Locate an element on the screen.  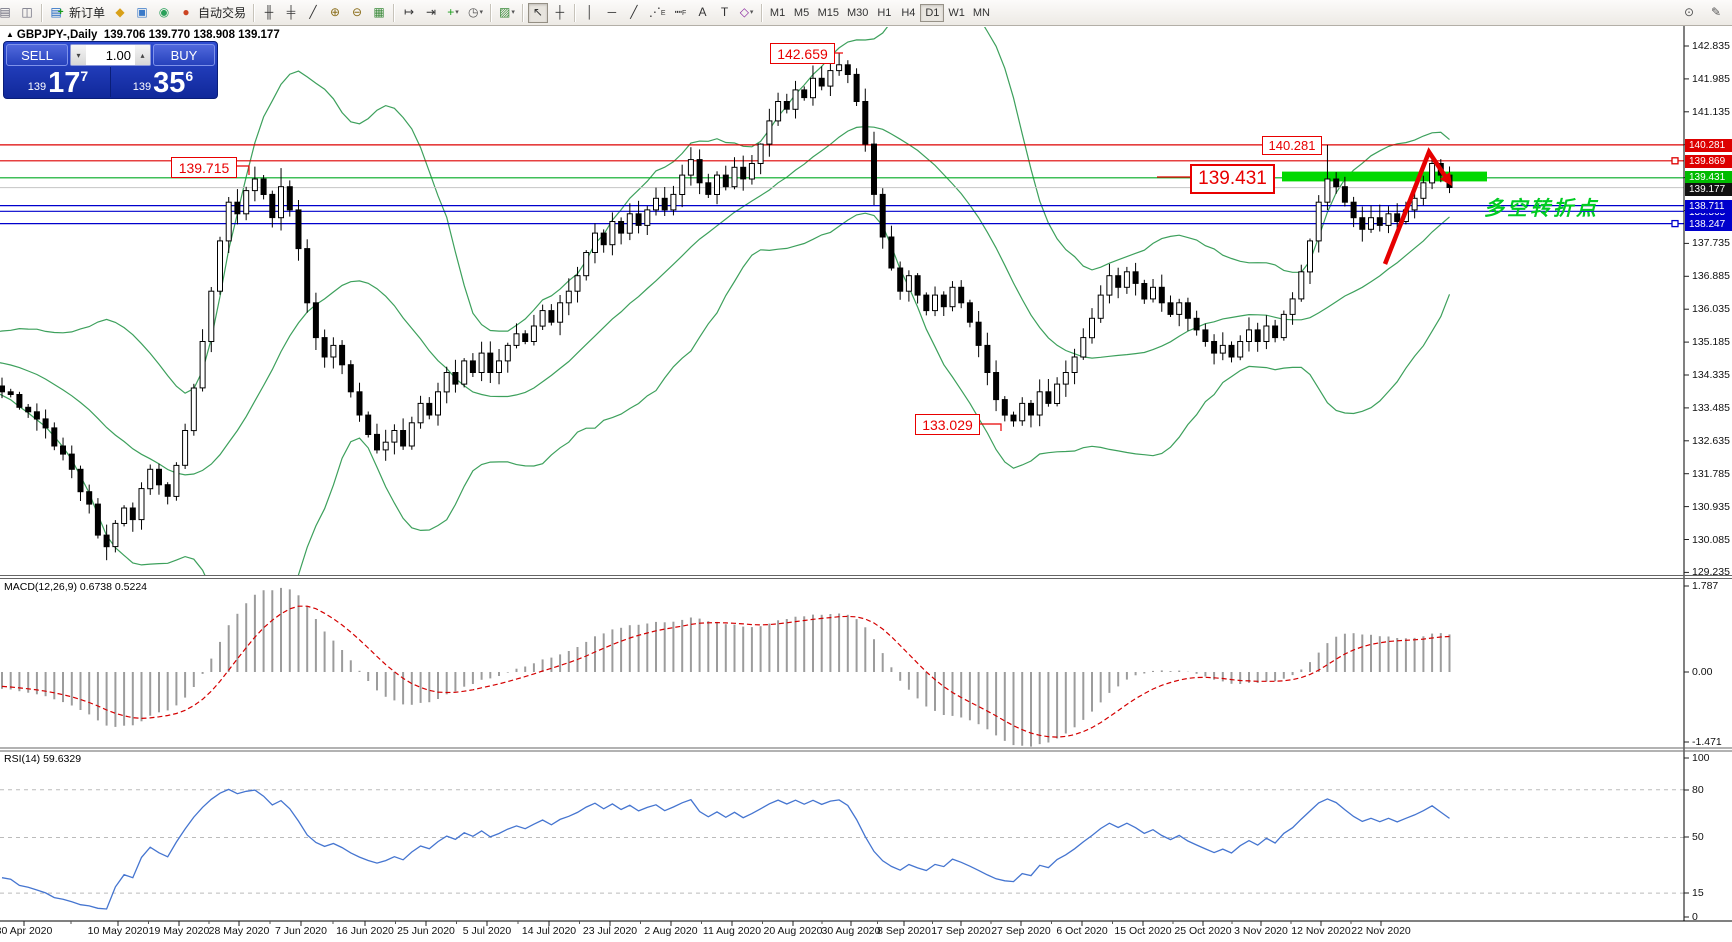
macd-axis-label: 0.00 is located at coordinates (1702, 672).